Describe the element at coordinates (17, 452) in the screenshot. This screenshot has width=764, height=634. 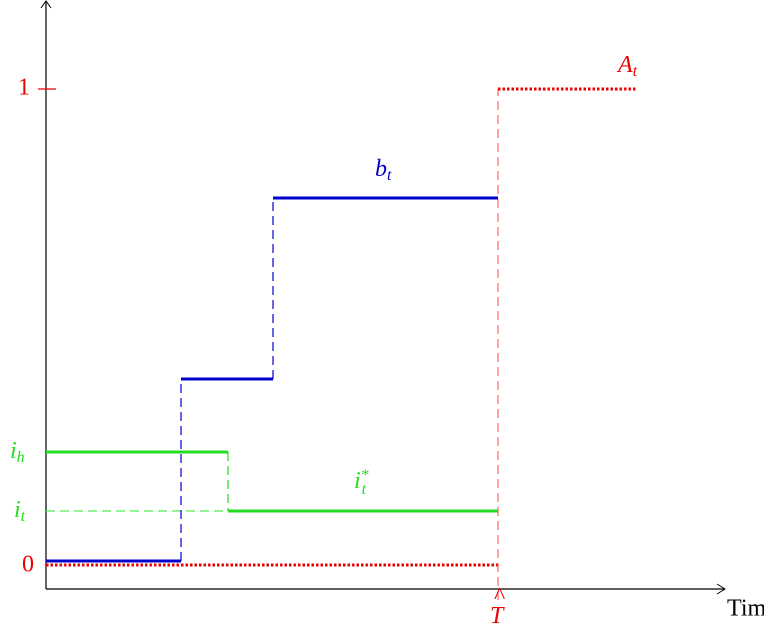
I see `i-h-label: ih` at that location.